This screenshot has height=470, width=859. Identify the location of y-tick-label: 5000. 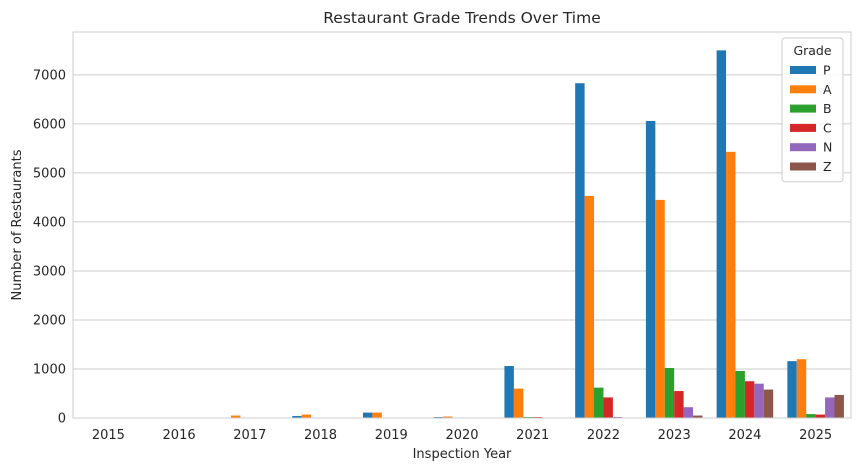
(49, 173).